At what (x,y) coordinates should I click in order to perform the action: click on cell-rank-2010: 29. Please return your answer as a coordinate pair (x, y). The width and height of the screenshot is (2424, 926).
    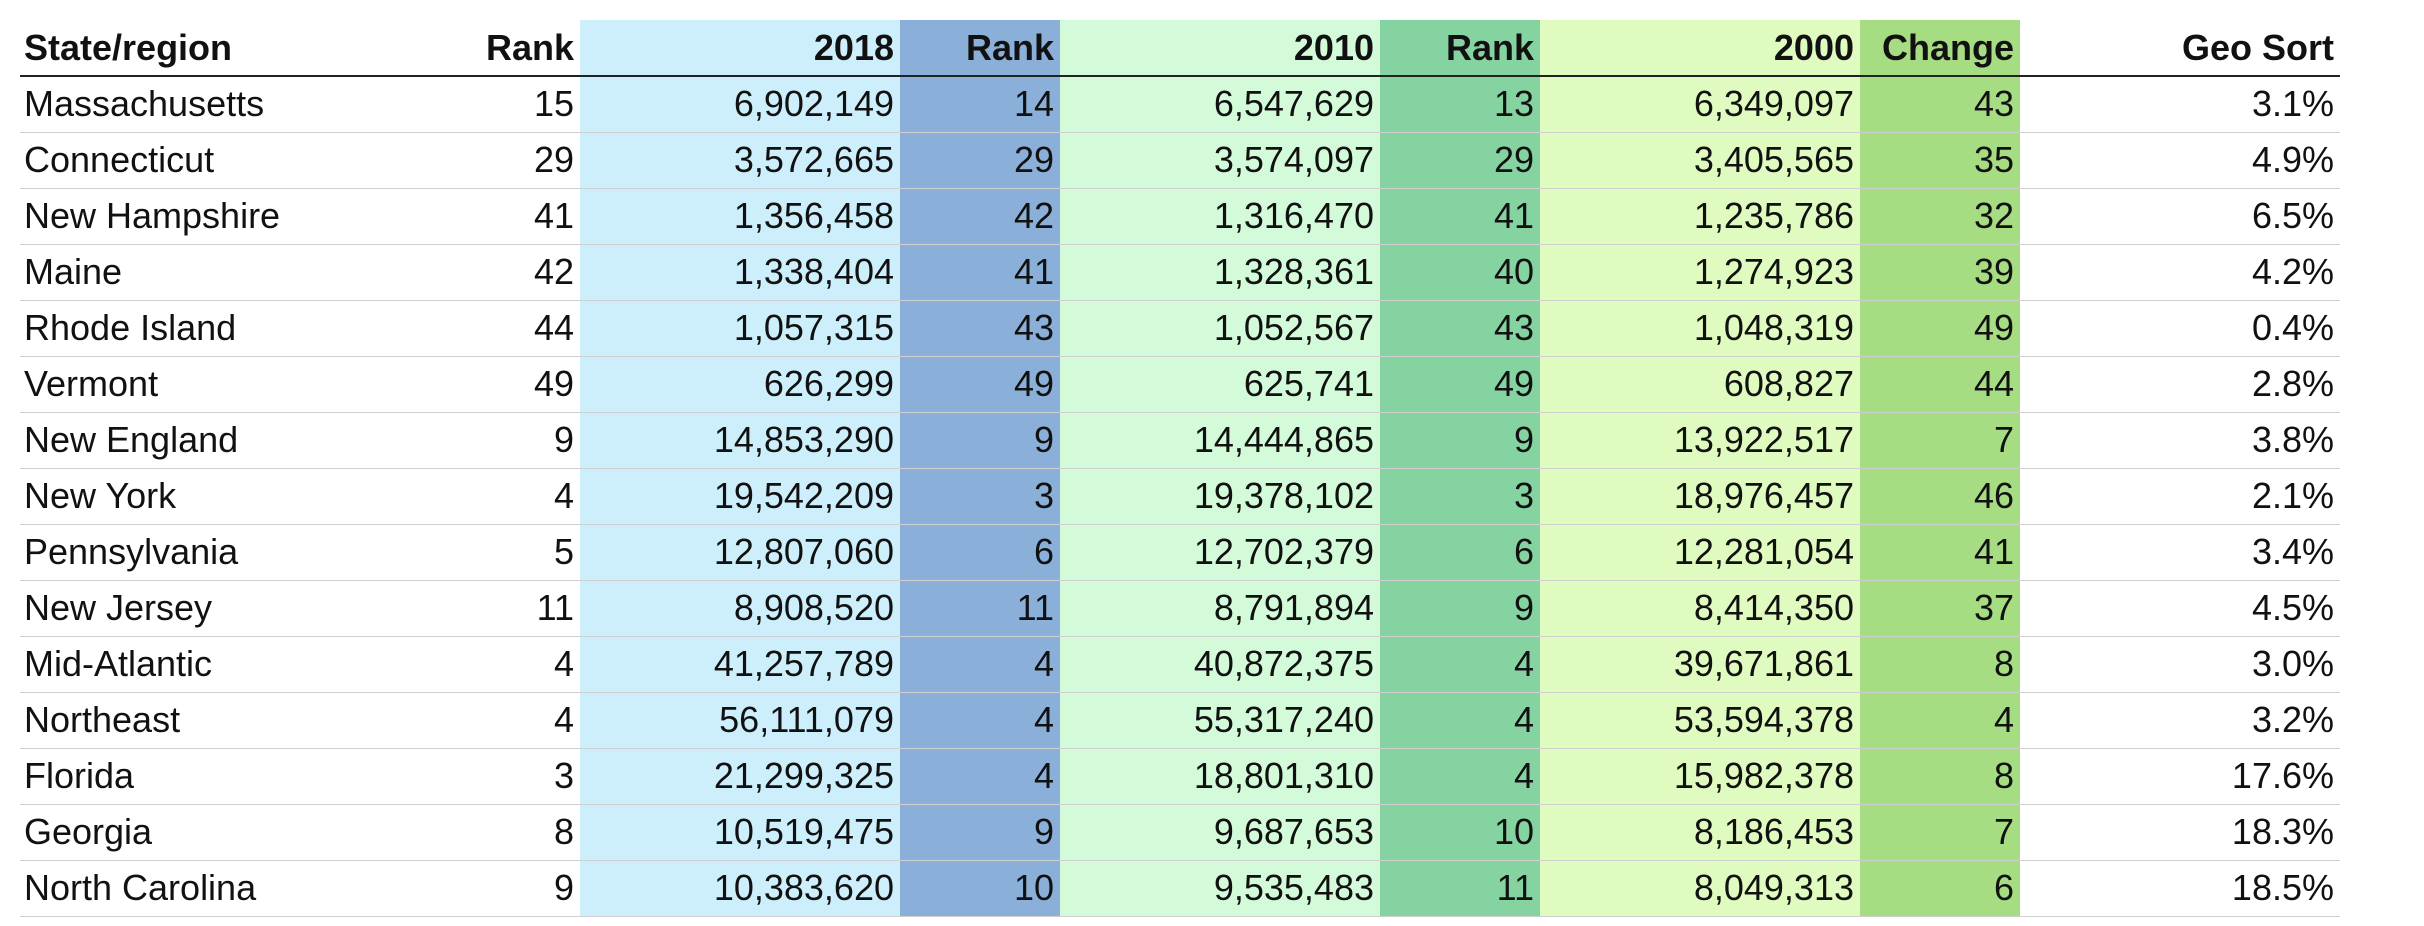
    Looking at the image, I should click on (980, 160).